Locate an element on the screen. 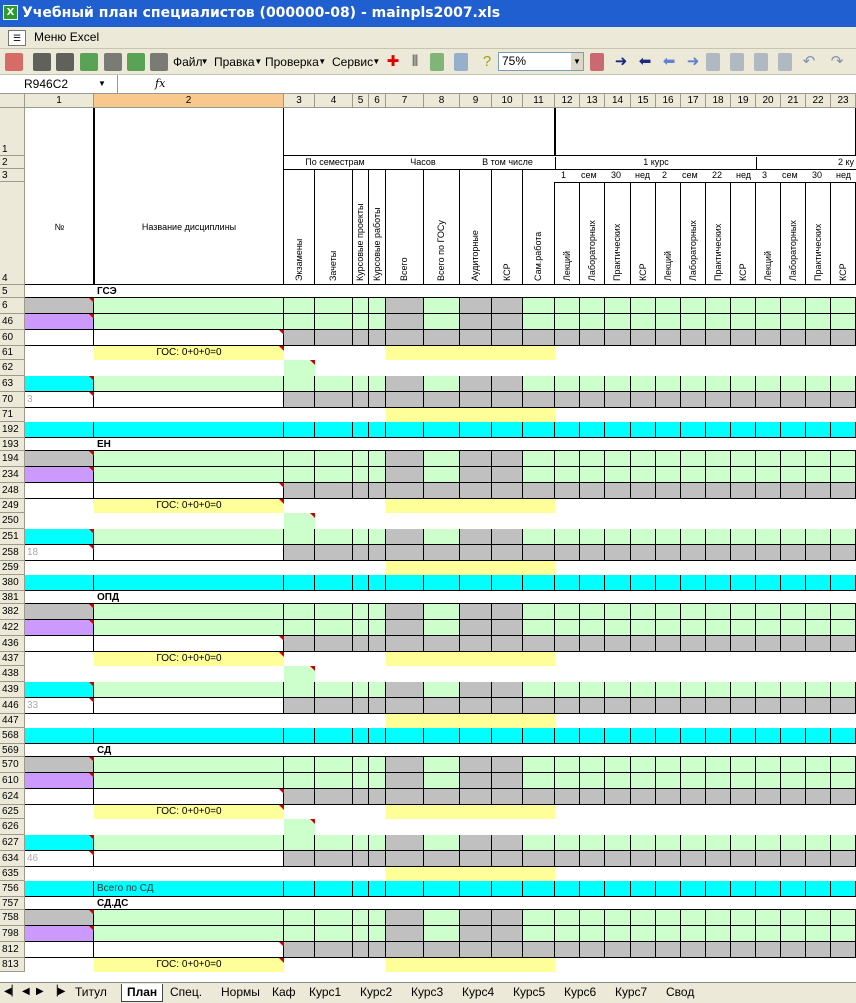 Image resolution: width=856 pixels, height=1003 pixels. column-header: 2 is located at coordinates (189, 101).